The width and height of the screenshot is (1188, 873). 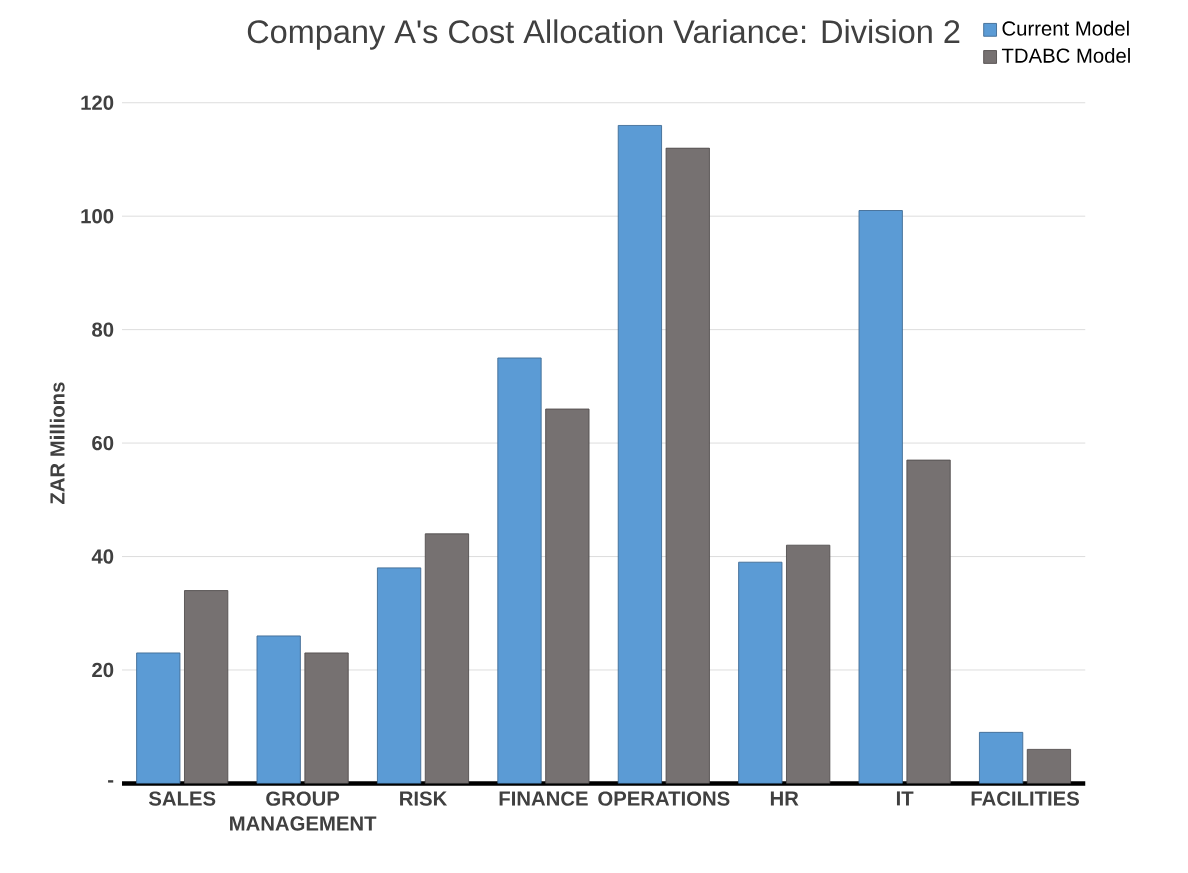 What do you see at coordinates (57, 443) in the screenshot?
I see `y-axis-title: ZAR Millions` at bounding box center [57, 443].